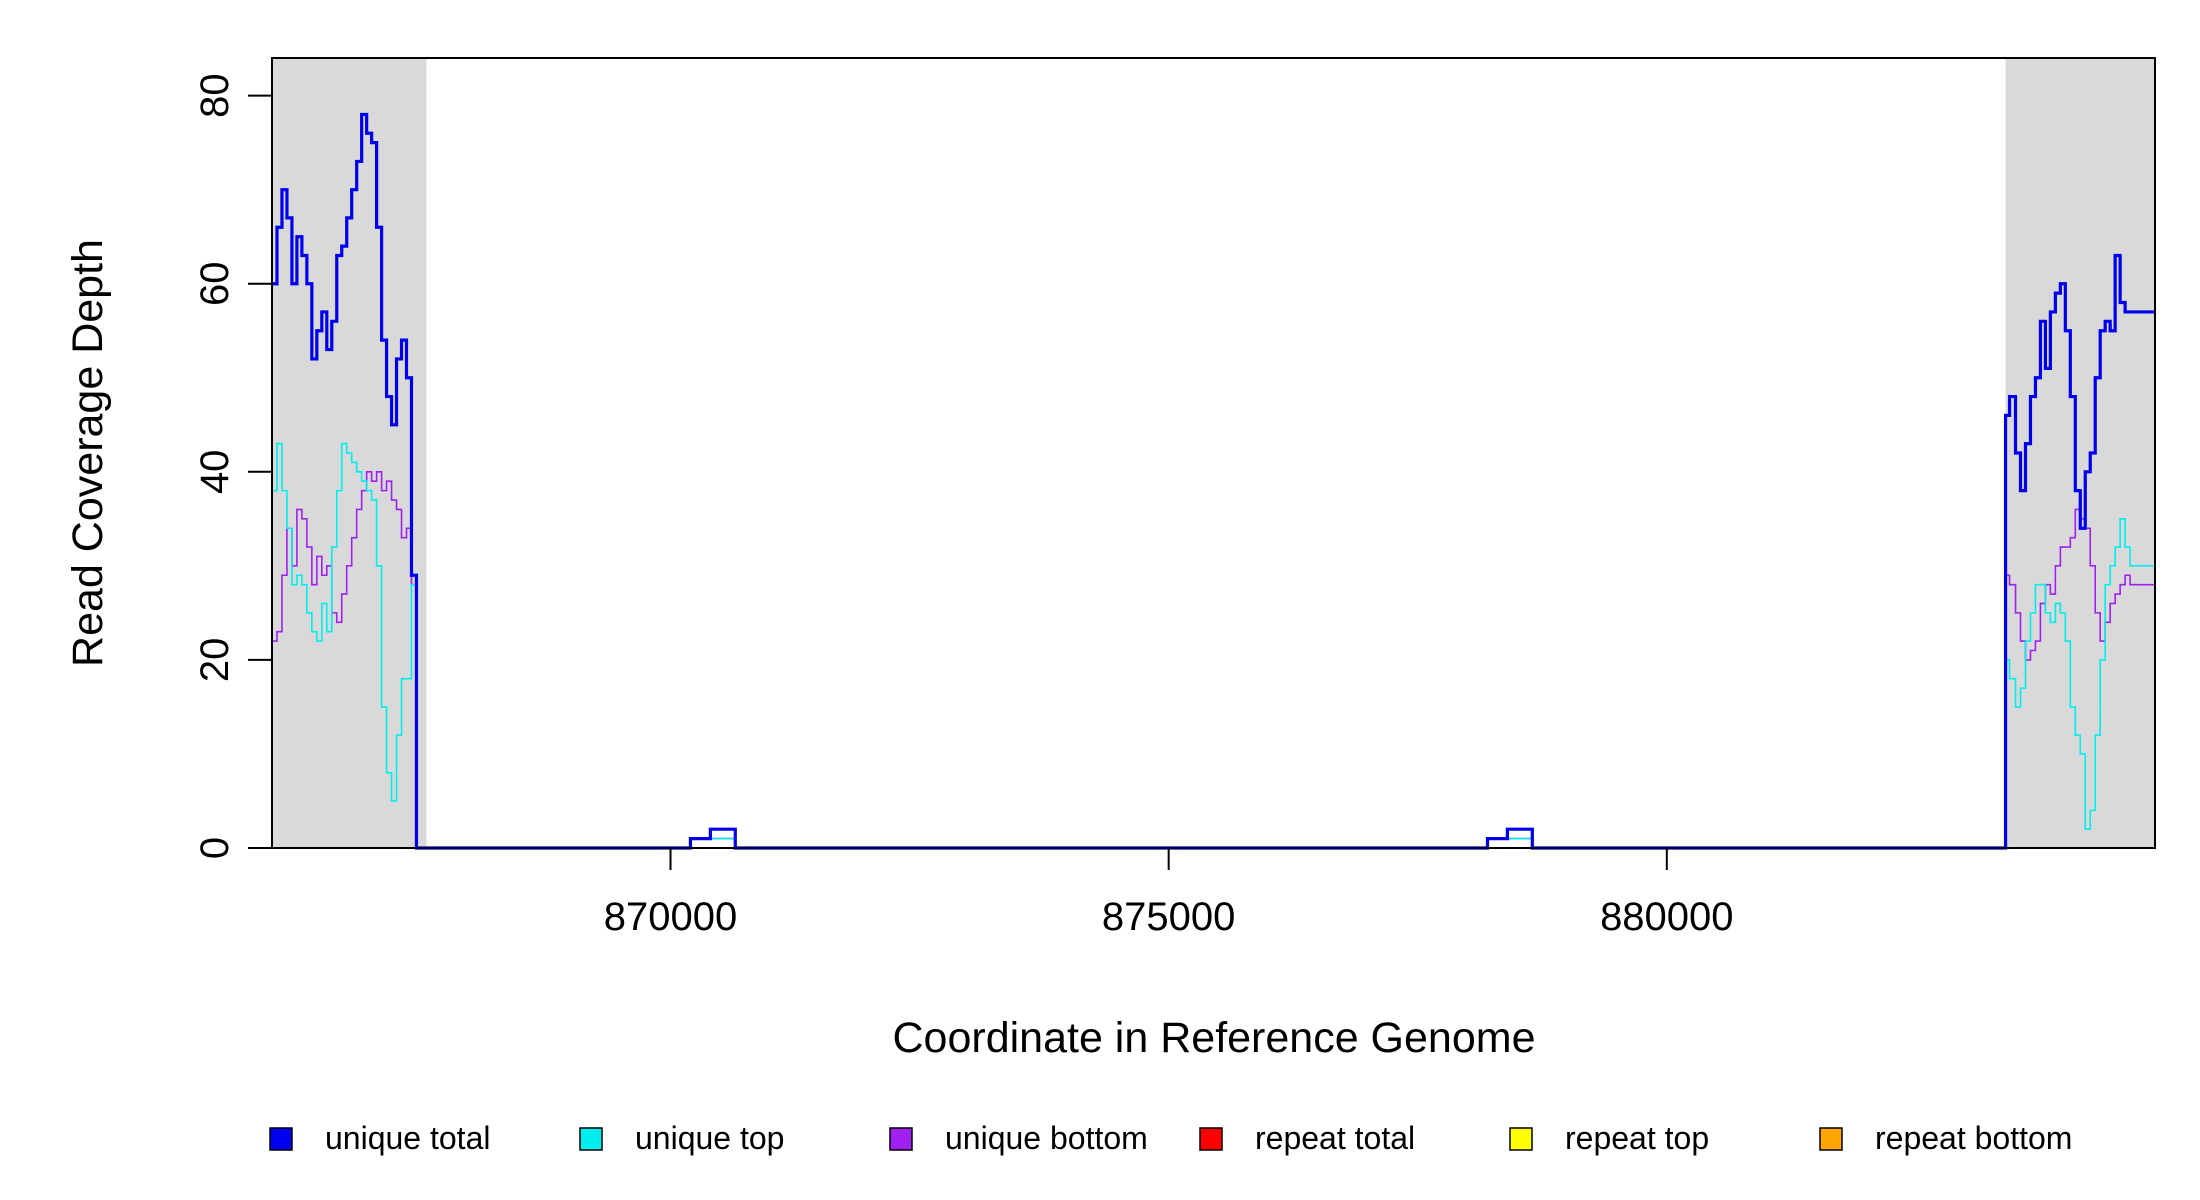 The height and width of the screenshot is (1200, 2200). What do you see at coordinates (1666, 917) in the screenshot?
I see `x-tick-label: 880000` at bounding box center [1666, 917].